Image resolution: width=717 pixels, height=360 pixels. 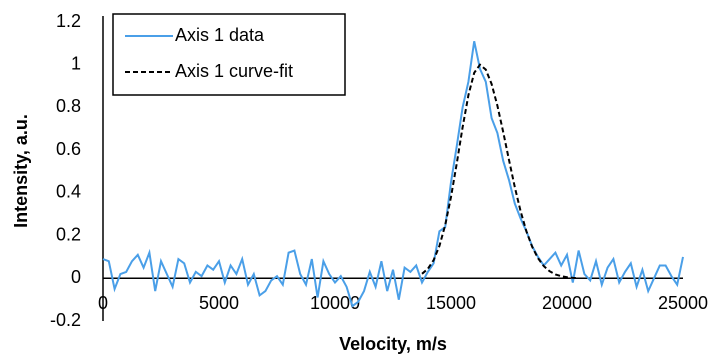 What do you see at coordinates (68, 21) in the screenshot?
I see `y-tick-label: 1.2` at bounding box center [68, 21].